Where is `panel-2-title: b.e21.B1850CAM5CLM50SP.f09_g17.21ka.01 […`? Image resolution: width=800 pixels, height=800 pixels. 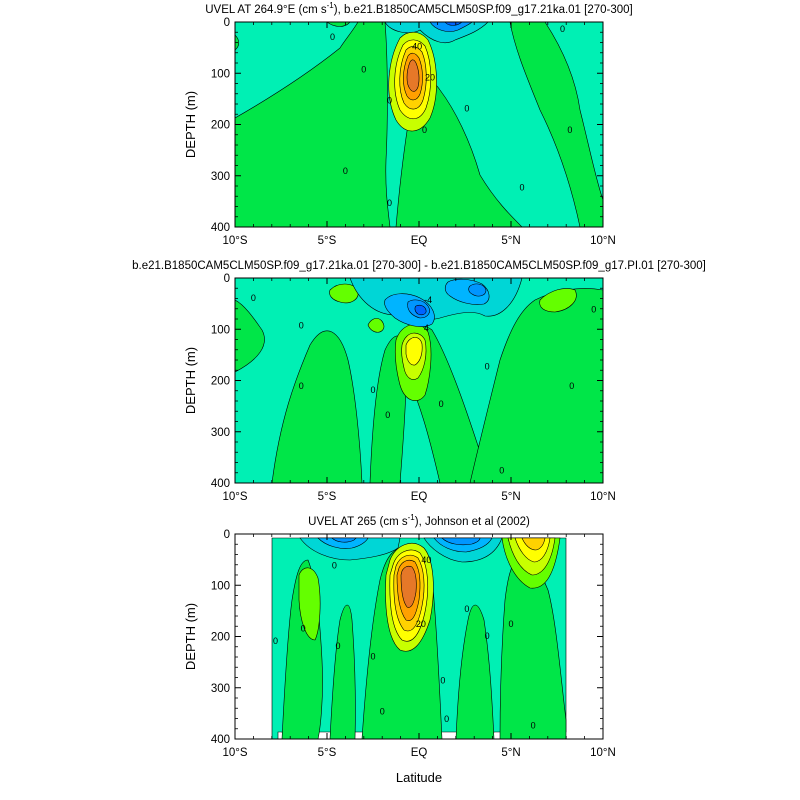 panel-2-title: b.e21.B1850CAM5CLM50SP.f09_g17.21ka.01 [… is located at coordinates (419, 266).